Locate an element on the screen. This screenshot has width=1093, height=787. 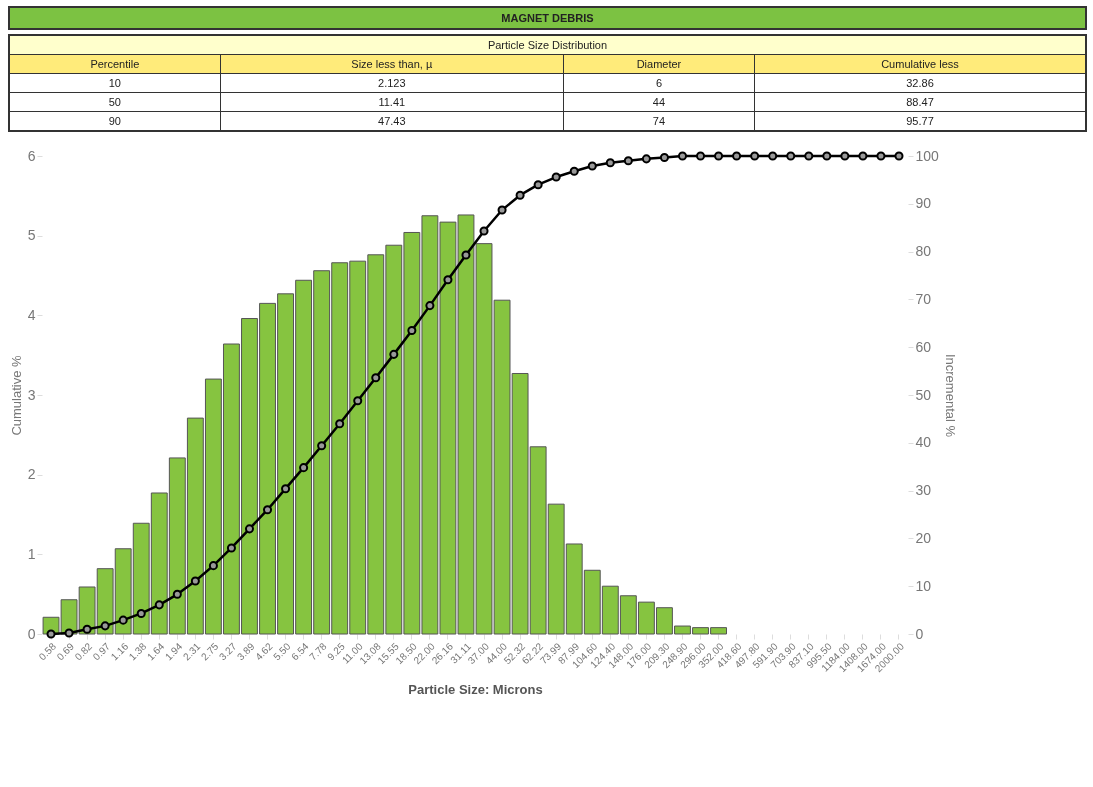
y2-tick-label: 100 is located at coordinates (927, 155).